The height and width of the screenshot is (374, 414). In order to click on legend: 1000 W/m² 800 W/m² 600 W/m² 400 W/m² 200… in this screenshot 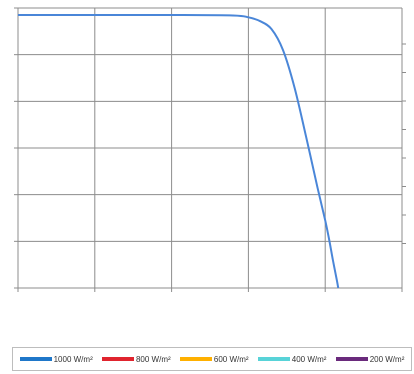, I will do `click(212, 359)`.